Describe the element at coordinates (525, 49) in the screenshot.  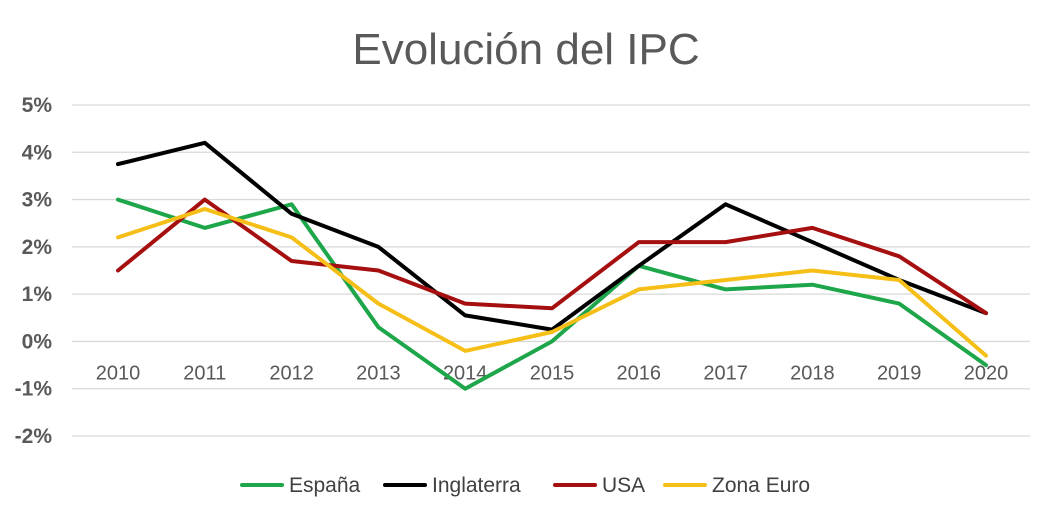
I see `chart-title: Evolución del IPC` at that location.